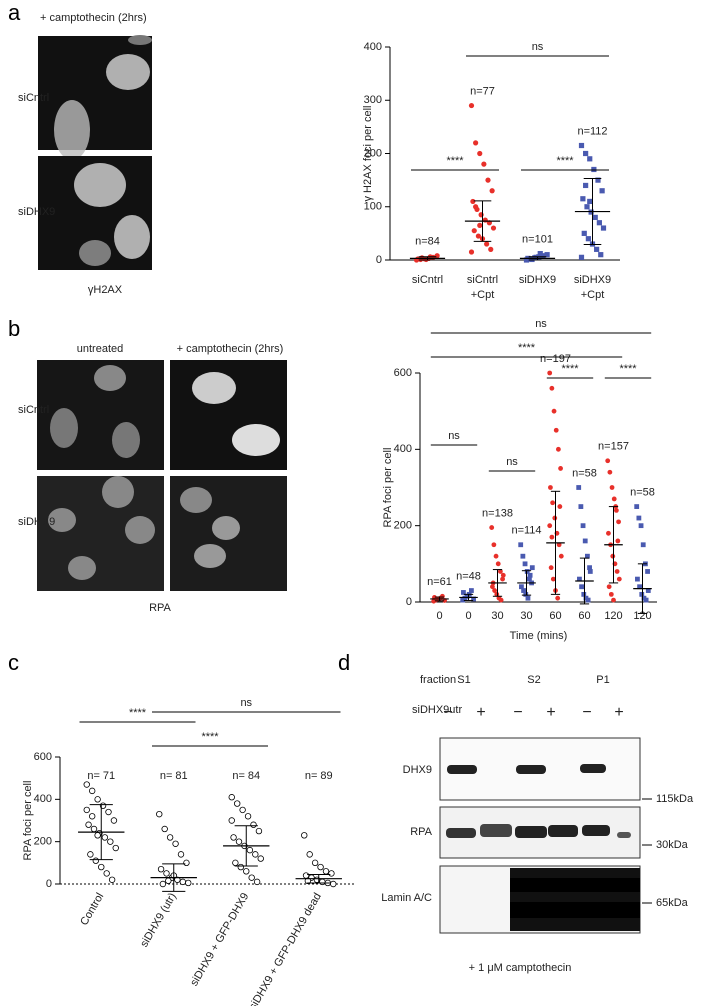  What do you see at coordinates (403, 526) in the screenshot?
I see `y-tick-label: 200` at bounding box center [403, 526].